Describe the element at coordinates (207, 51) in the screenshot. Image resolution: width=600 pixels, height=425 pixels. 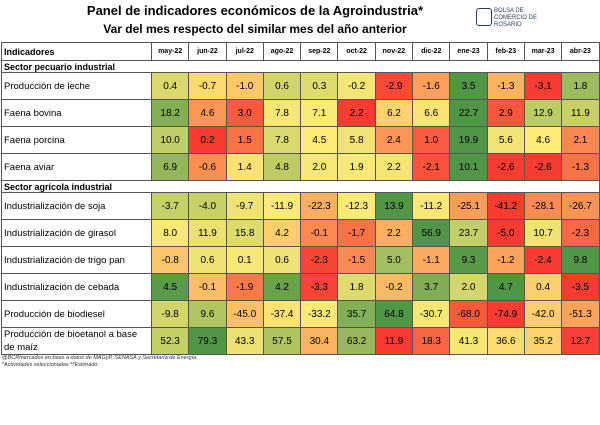
I see `column-header: jun-22` at that location.